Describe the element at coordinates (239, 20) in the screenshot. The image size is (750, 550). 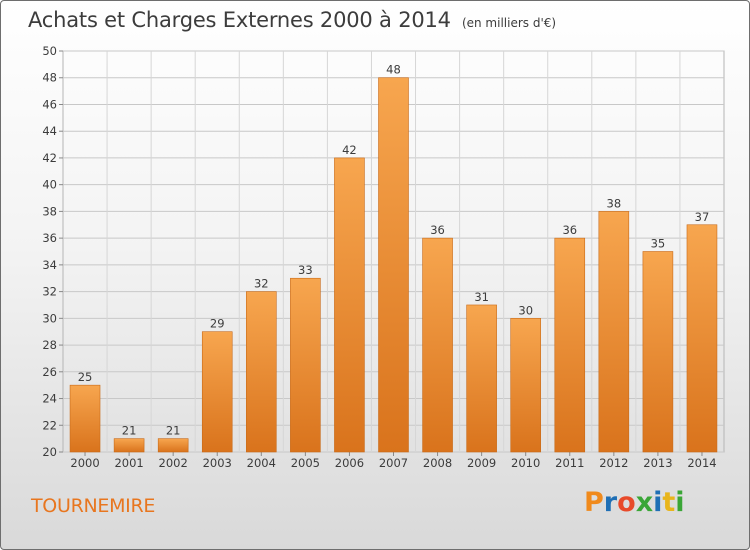
I see `chart-title: Achats et Charges Externes 2000 à 2014` at that location.